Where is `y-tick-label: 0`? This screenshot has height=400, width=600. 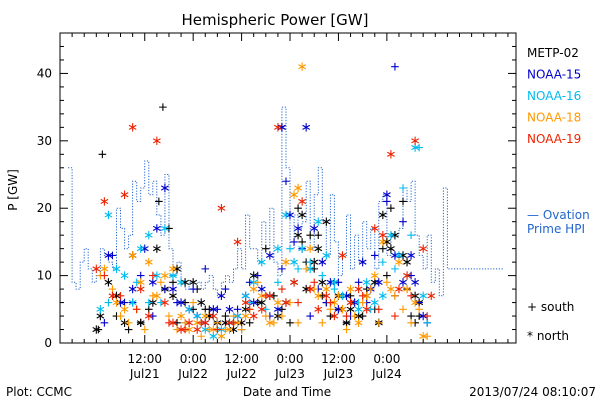
y-tick-label: 0 is located at coordinates (48, 343).